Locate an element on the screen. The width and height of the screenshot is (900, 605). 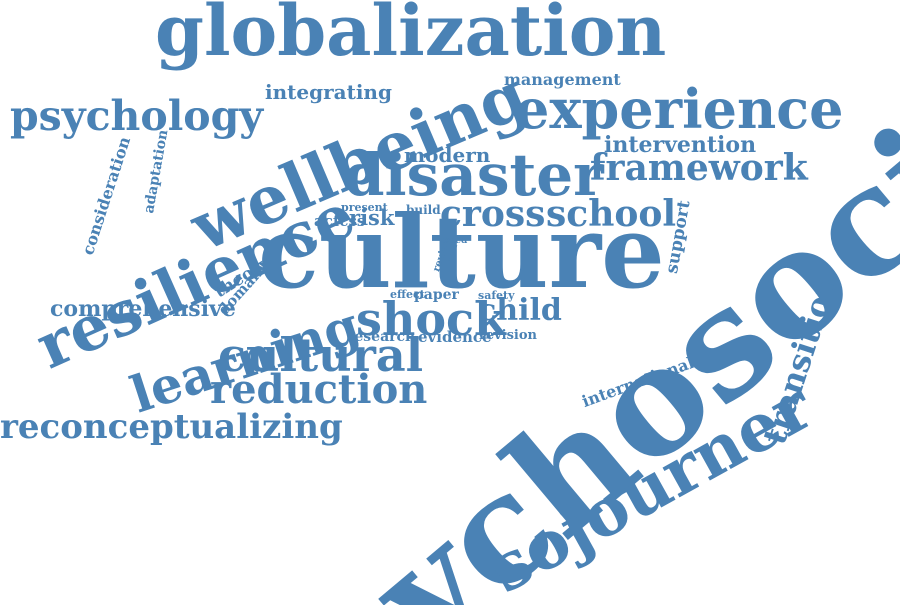
word-disaster: disaster is located at coordinates (474, 175).